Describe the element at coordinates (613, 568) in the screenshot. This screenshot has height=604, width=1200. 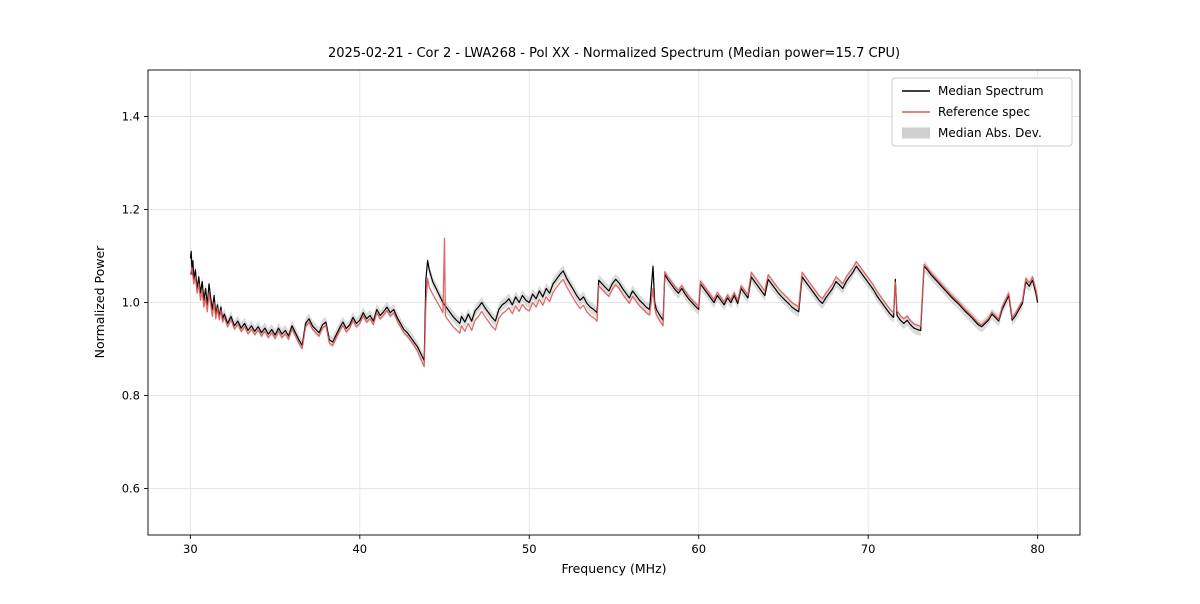
I see `x-axis-label: Frequency (MHz)` at that location.